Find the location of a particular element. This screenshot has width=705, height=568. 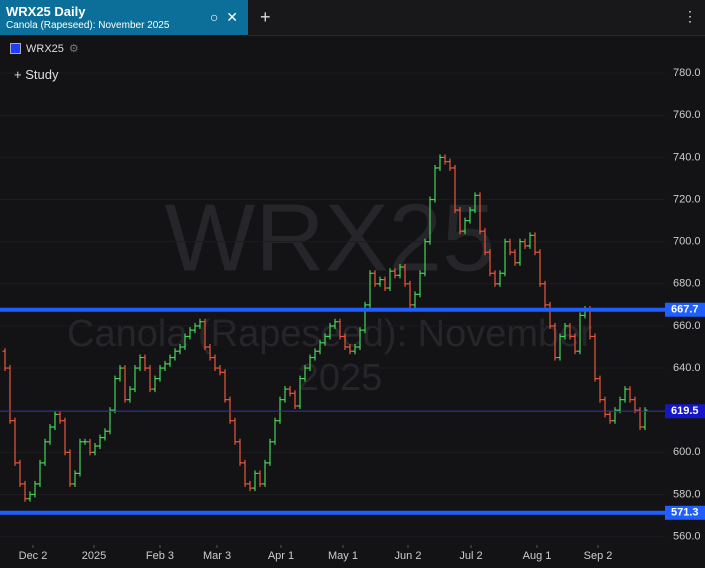

tab-icons: ○ ✕ is located at coordinates (224, 17).